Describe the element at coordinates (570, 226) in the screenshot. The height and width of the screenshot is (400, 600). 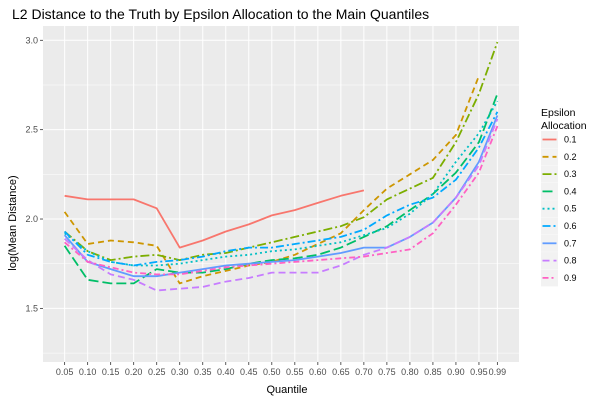
I see `legend-label: 0.6` at that location.